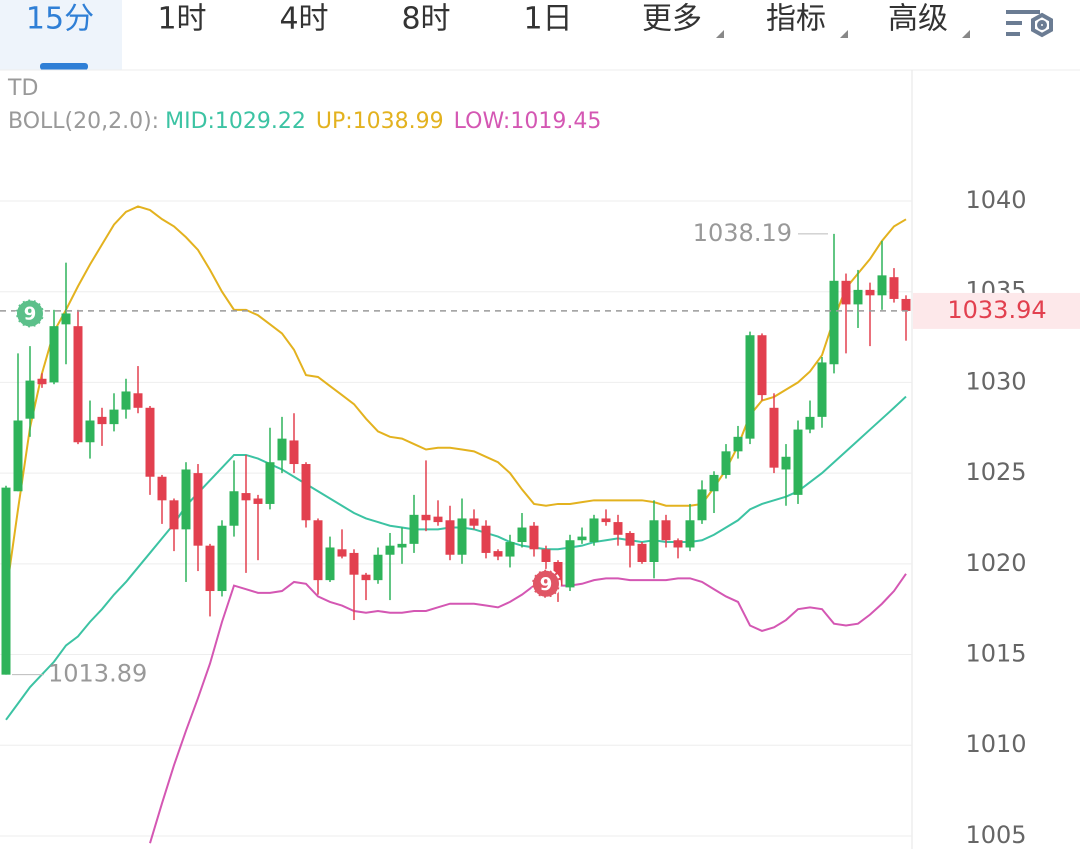 The height and width of the screenshot is (849, 1080). Describe the element at coordinates (547, 19) in the screenshot. I see `tab: 1日` at that location.